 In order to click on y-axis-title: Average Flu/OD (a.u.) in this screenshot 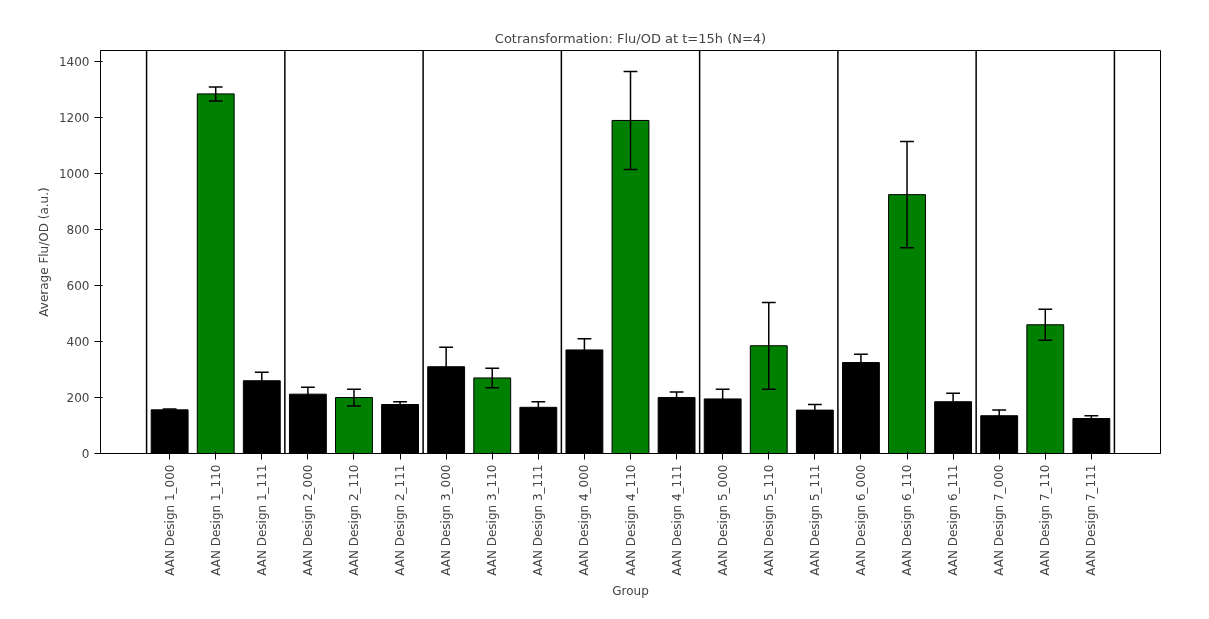, I will do `click(43, 252)`.